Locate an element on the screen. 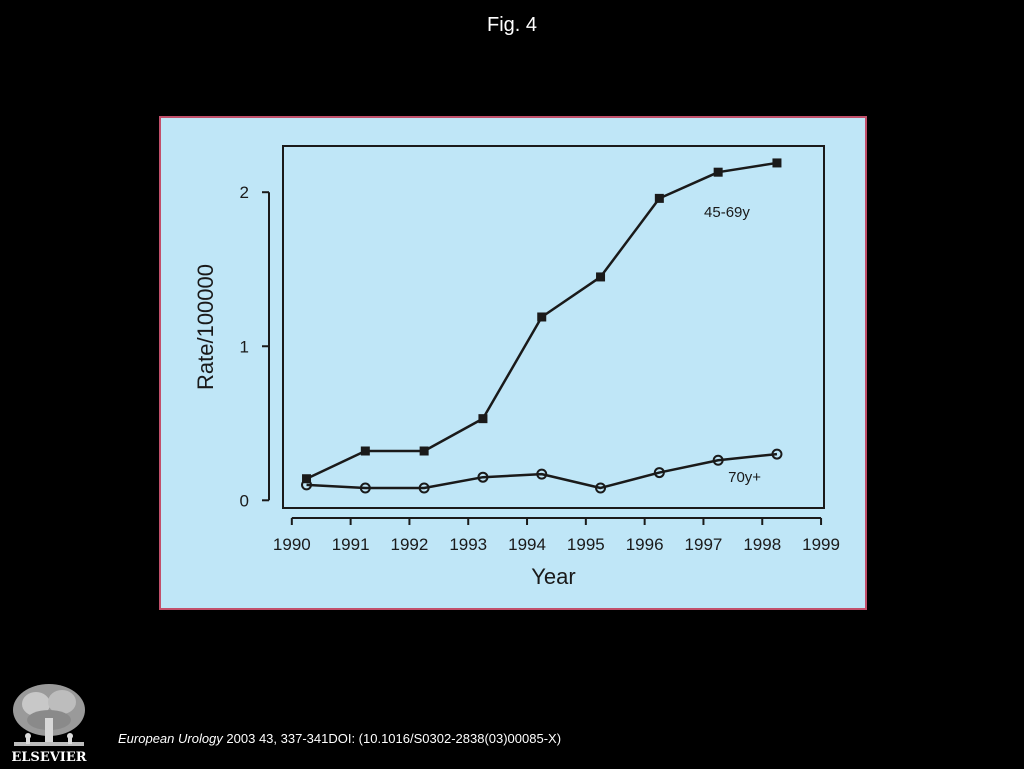 The height and width of the screenshot is (769, 1024). x-tick-label: 1991 is located at coordinates (351, 544).